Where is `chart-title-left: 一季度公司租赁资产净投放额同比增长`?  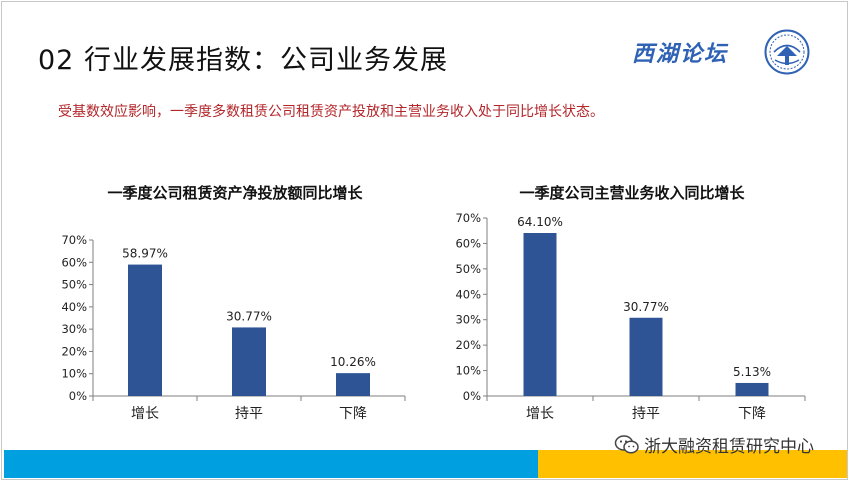 chart-title-left: 一季度公司租赁资产净投放额同比增长 is located at coordinates (235, 193).